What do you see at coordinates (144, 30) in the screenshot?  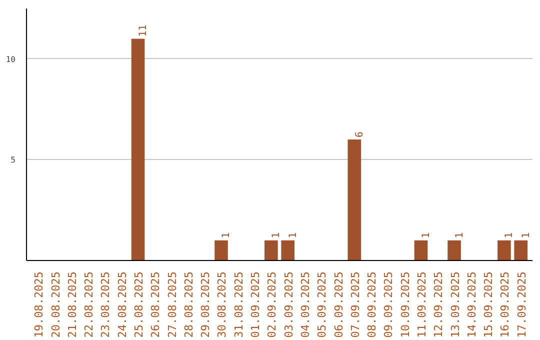 I see `data-label: 11` at bounding box center [144, 30].